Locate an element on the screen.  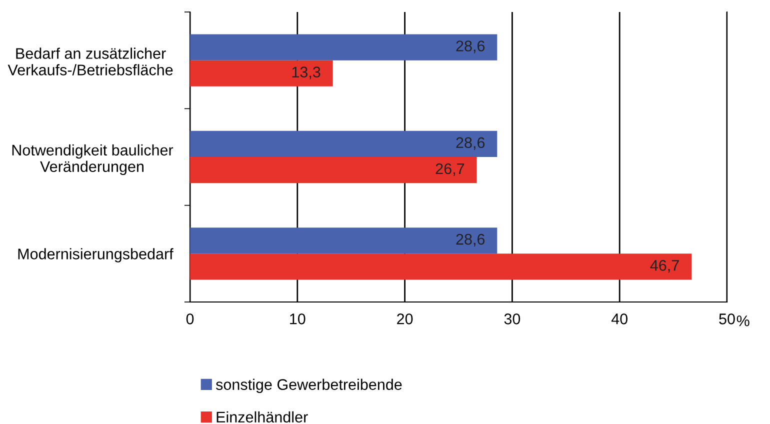
y-tick-label: Bedarf an zusätzlicher Verkaufs-/Betriebsfläche is located at coordinates (90, 62).